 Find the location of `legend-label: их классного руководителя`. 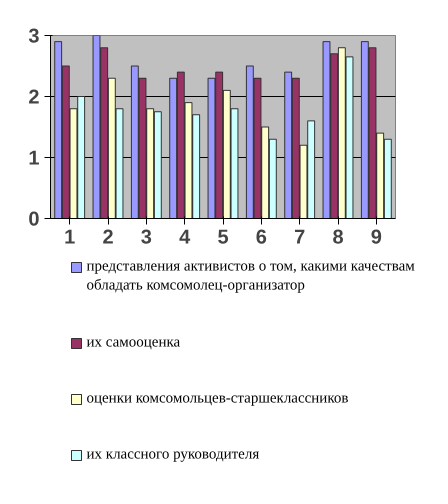

legend-label: их классного руководителя is located at coordinates (173, 454).